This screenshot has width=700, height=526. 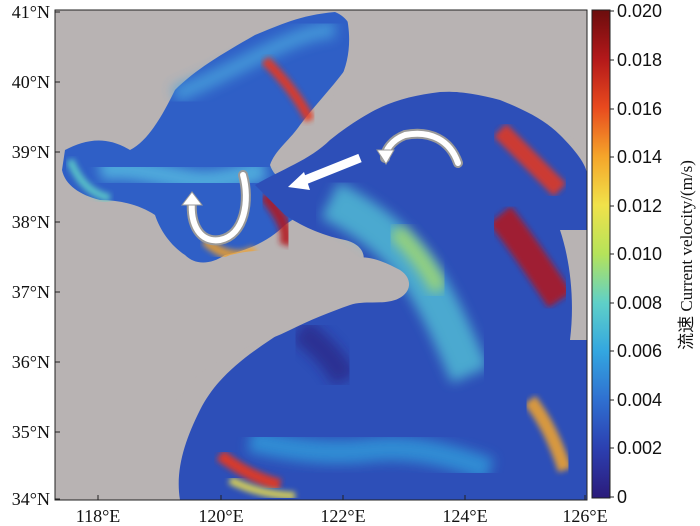 I want to click on colorbar-tick-0.004: 0.004, so click(x=636, y=400).